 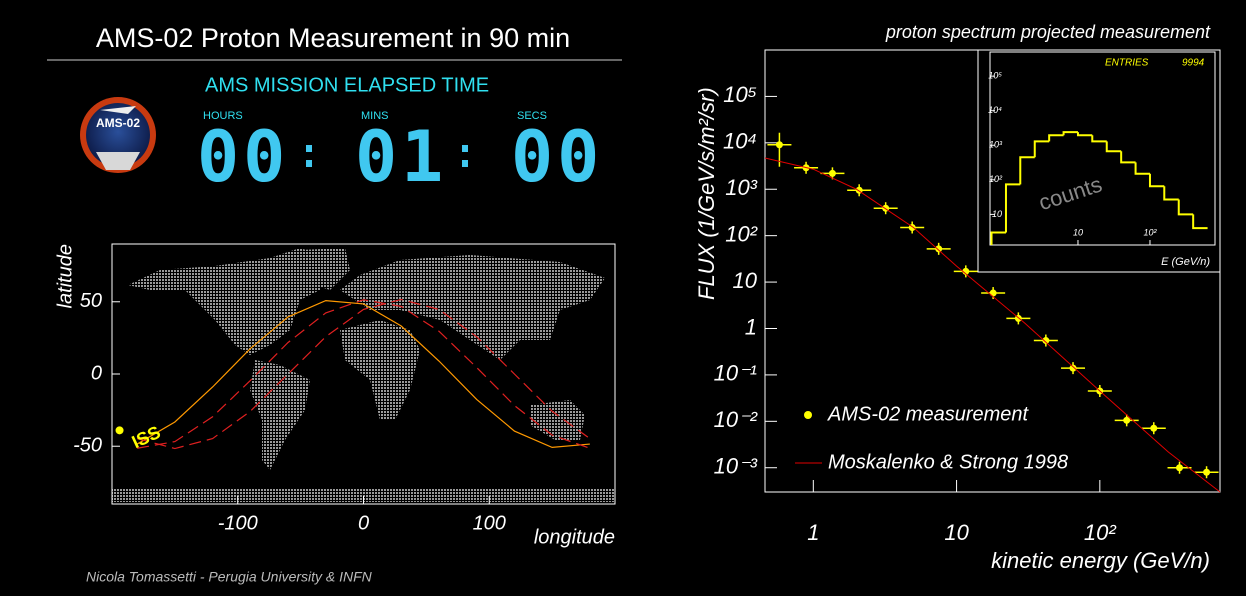 I want to click on plot-frame, so click(x=1102, y=148).